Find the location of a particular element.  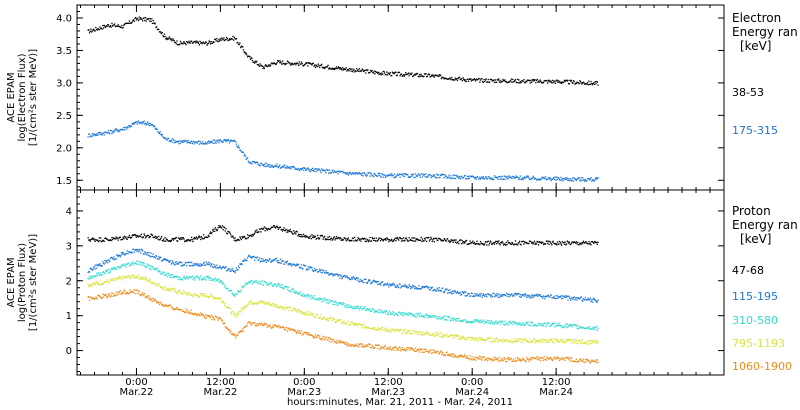

y-tick-label: 2 is located at coordinates (69, 281).